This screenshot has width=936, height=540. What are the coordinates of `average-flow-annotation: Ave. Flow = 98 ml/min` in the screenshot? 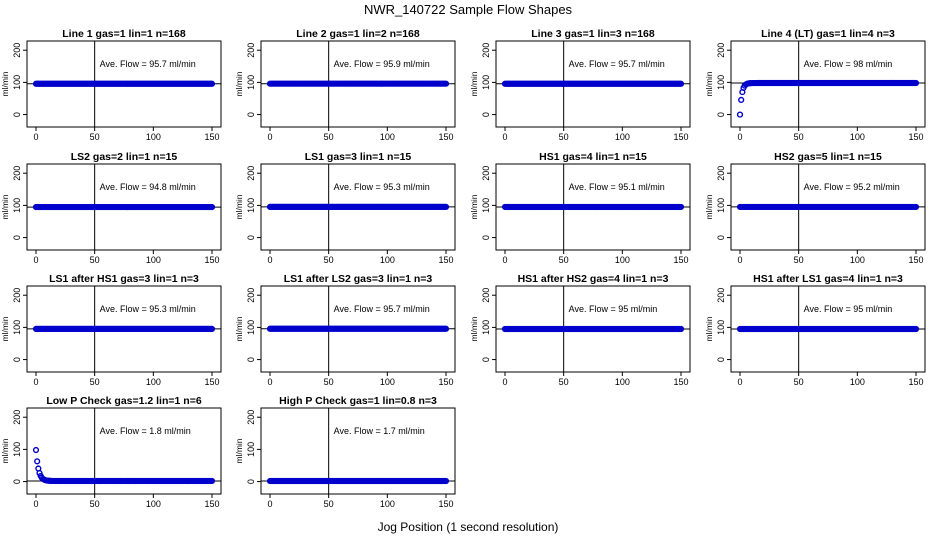 It's located at (848, 64).